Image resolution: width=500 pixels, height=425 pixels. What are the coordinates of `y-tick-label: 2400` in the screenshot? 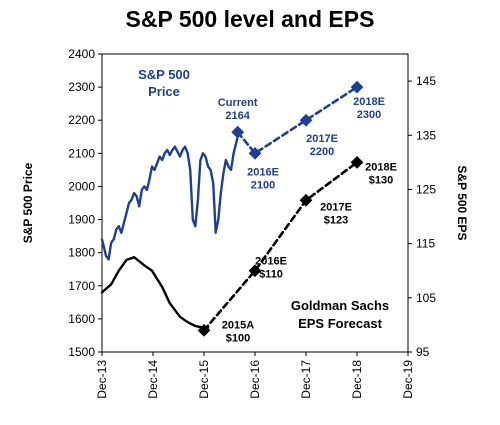 It's located at (81, 54).